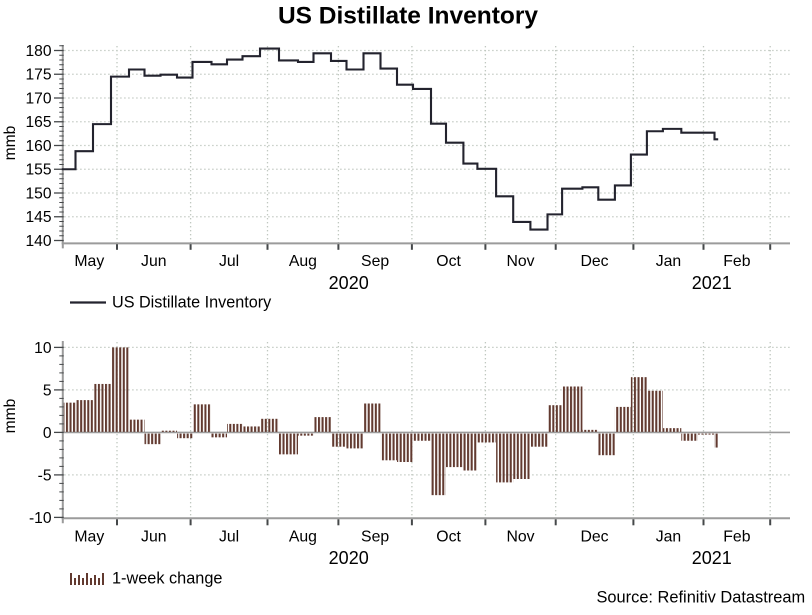 This screenshot has width=812, height=615. Describe the element at coordinates (38, 193) in the screenshot. I see `svg-text: 150` at that location.